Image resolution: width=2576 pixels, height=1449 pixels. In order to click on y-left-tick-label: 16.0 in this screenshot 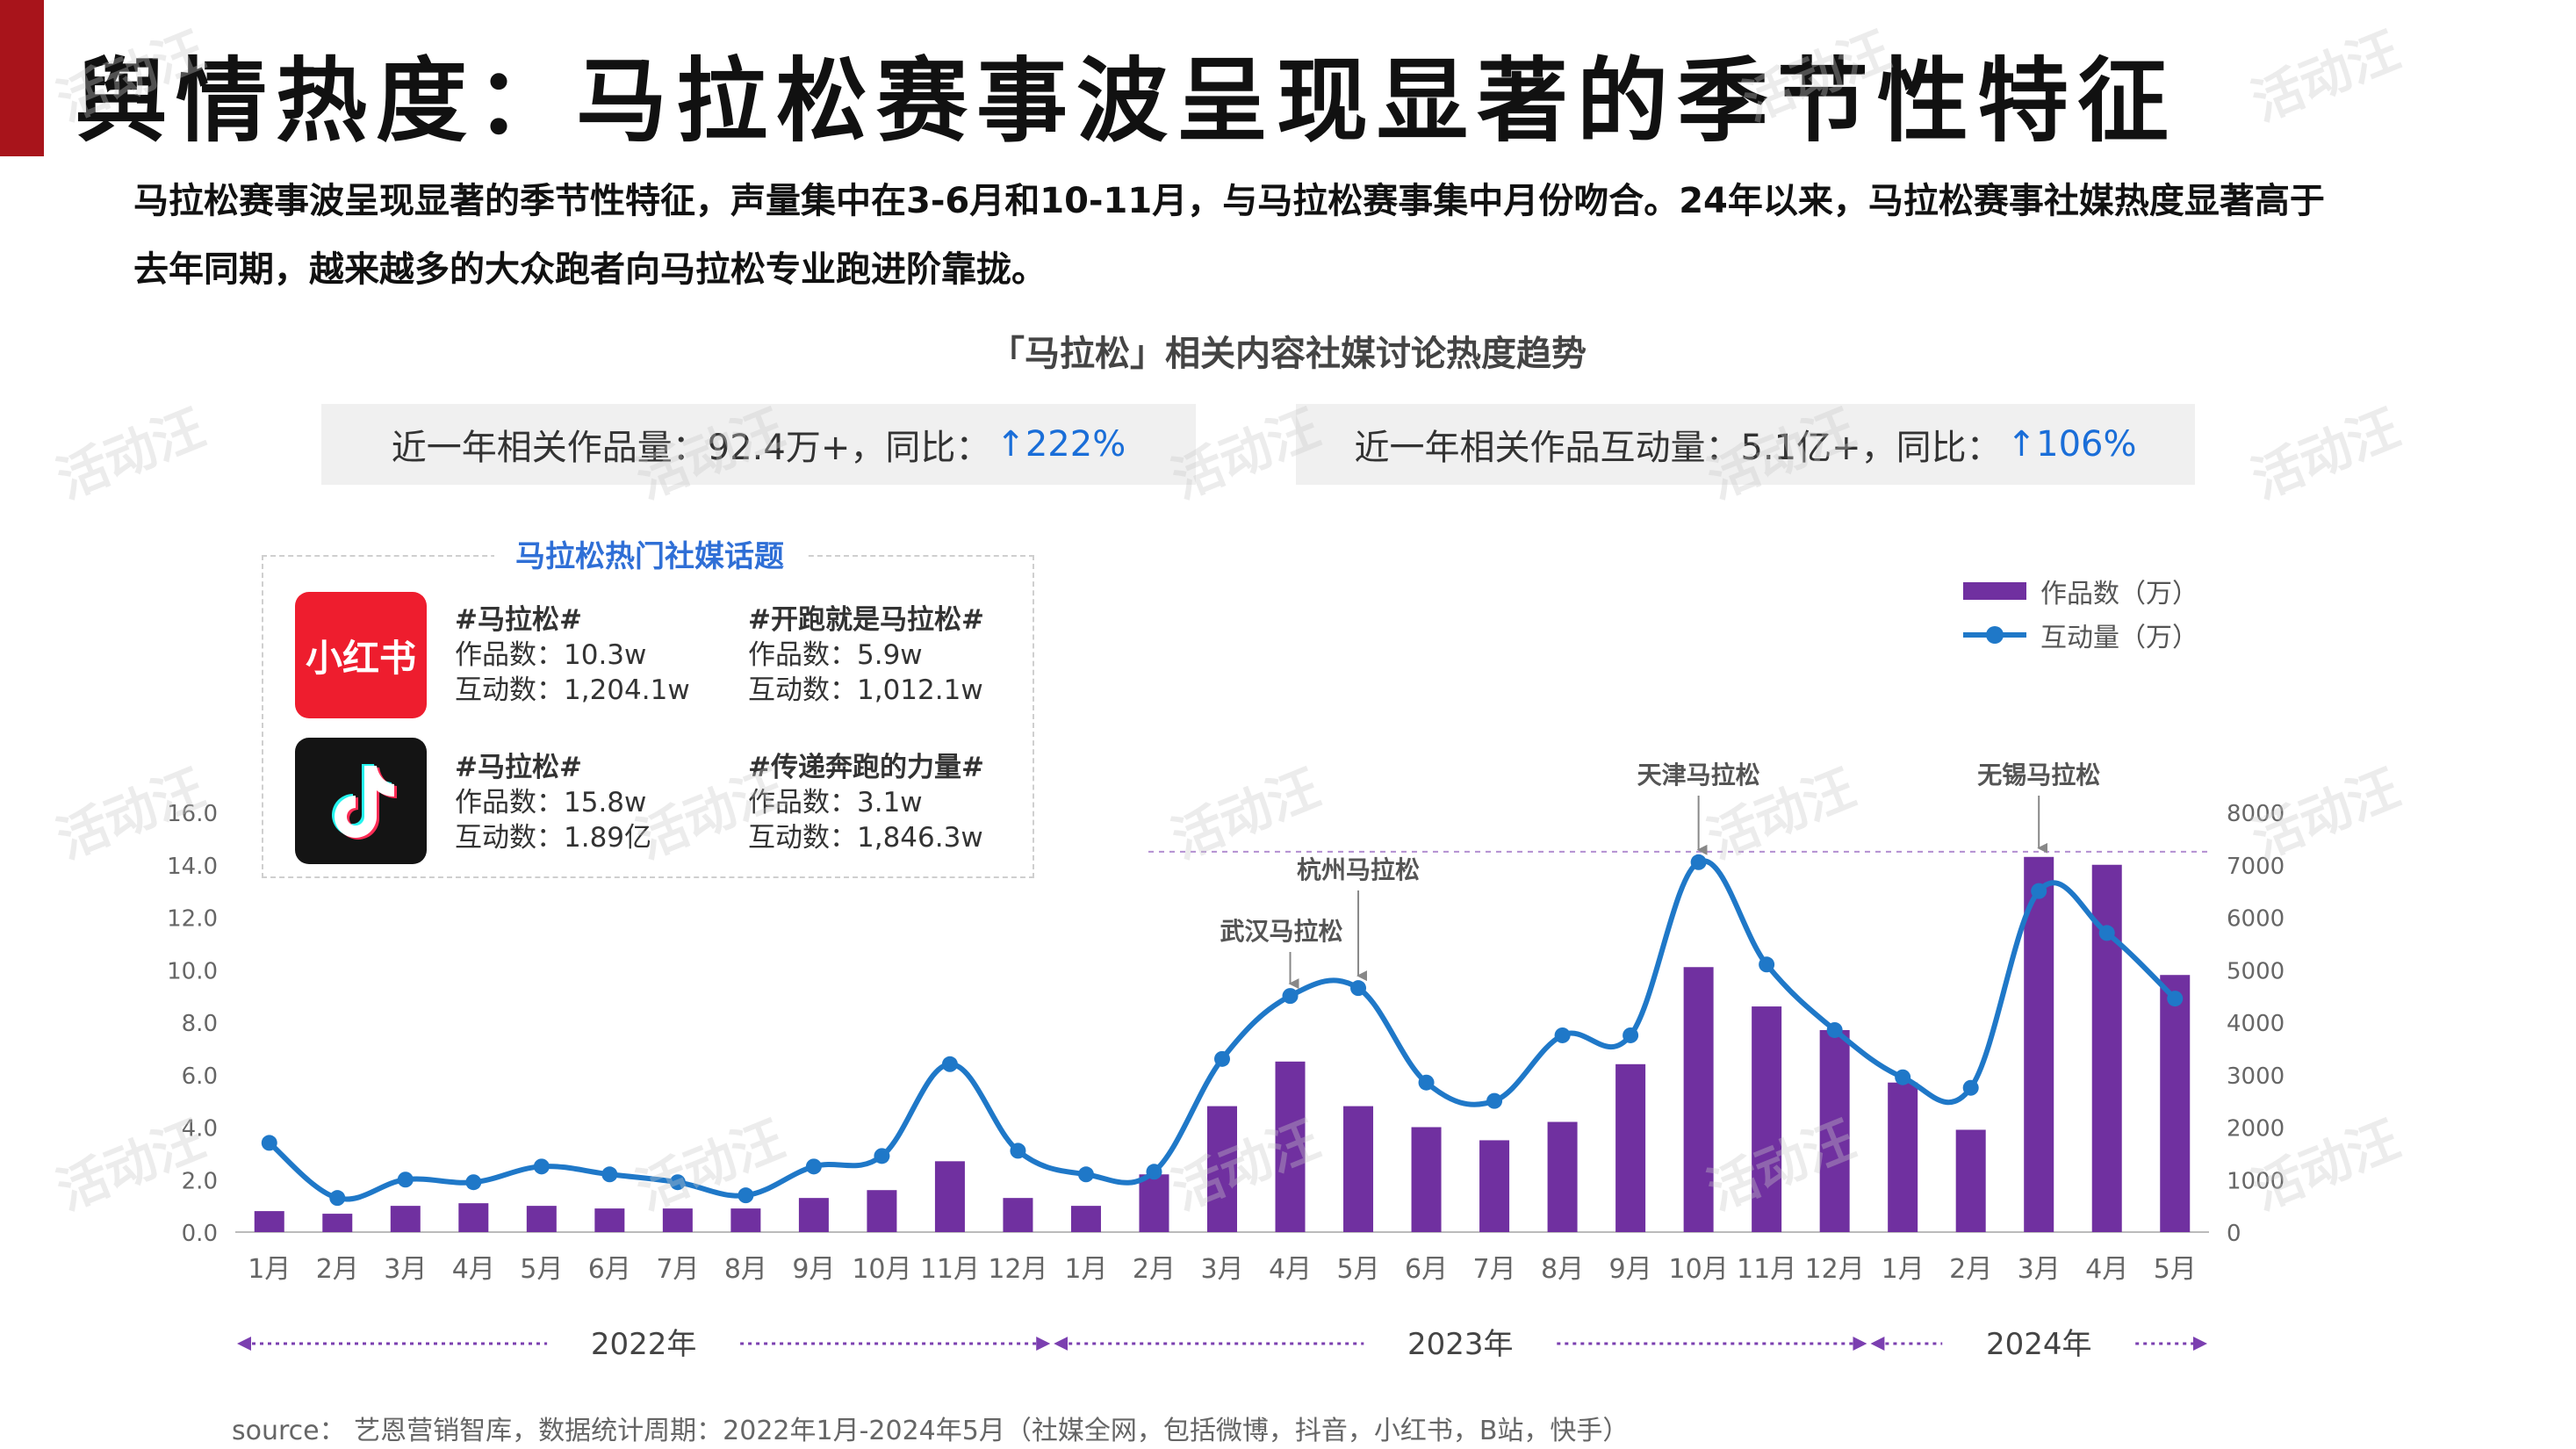, I will do `click(192, 814)`.